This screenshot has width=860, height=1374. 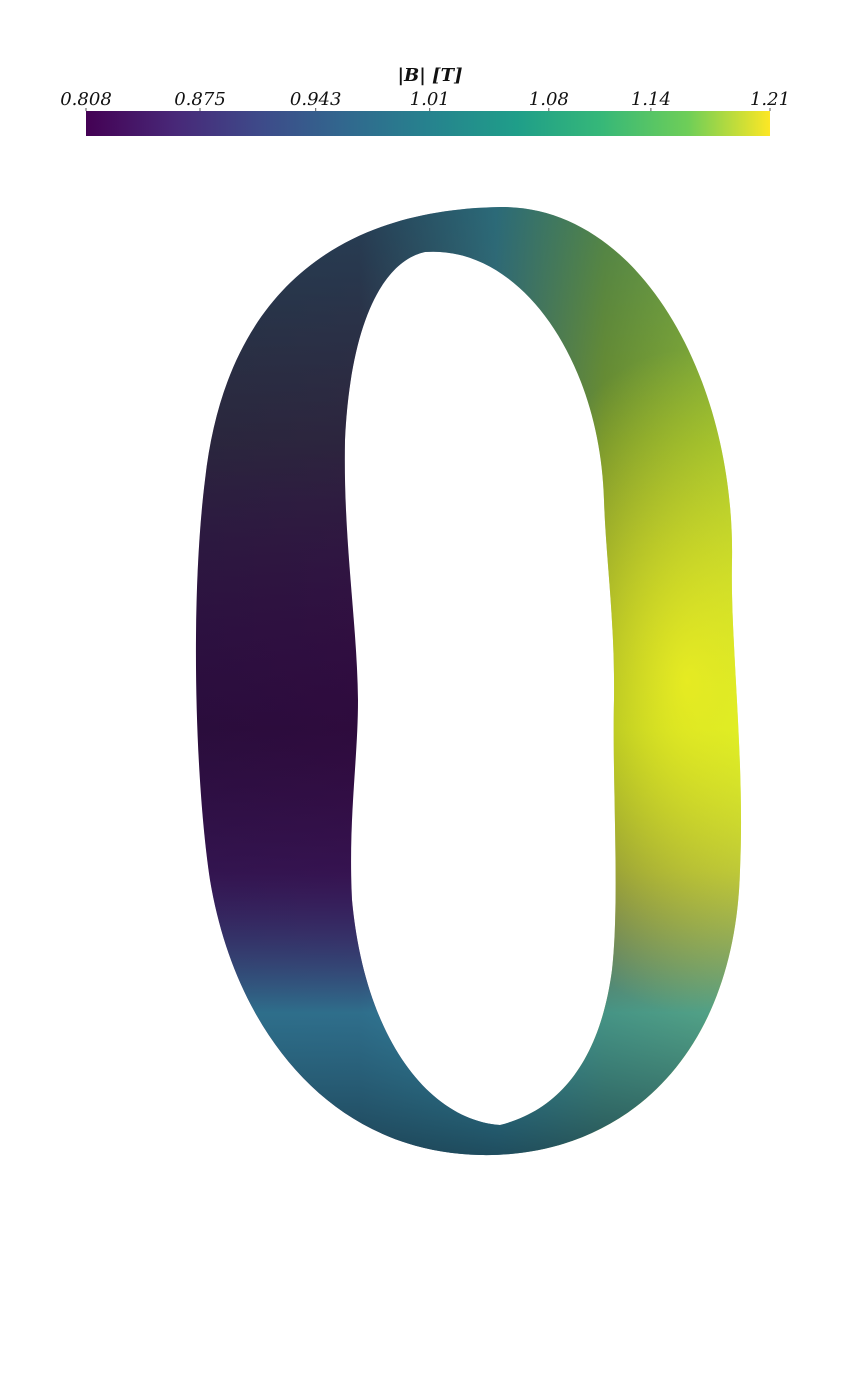 I want to click on tick-label: 1.01, so click(x=430, y=99).